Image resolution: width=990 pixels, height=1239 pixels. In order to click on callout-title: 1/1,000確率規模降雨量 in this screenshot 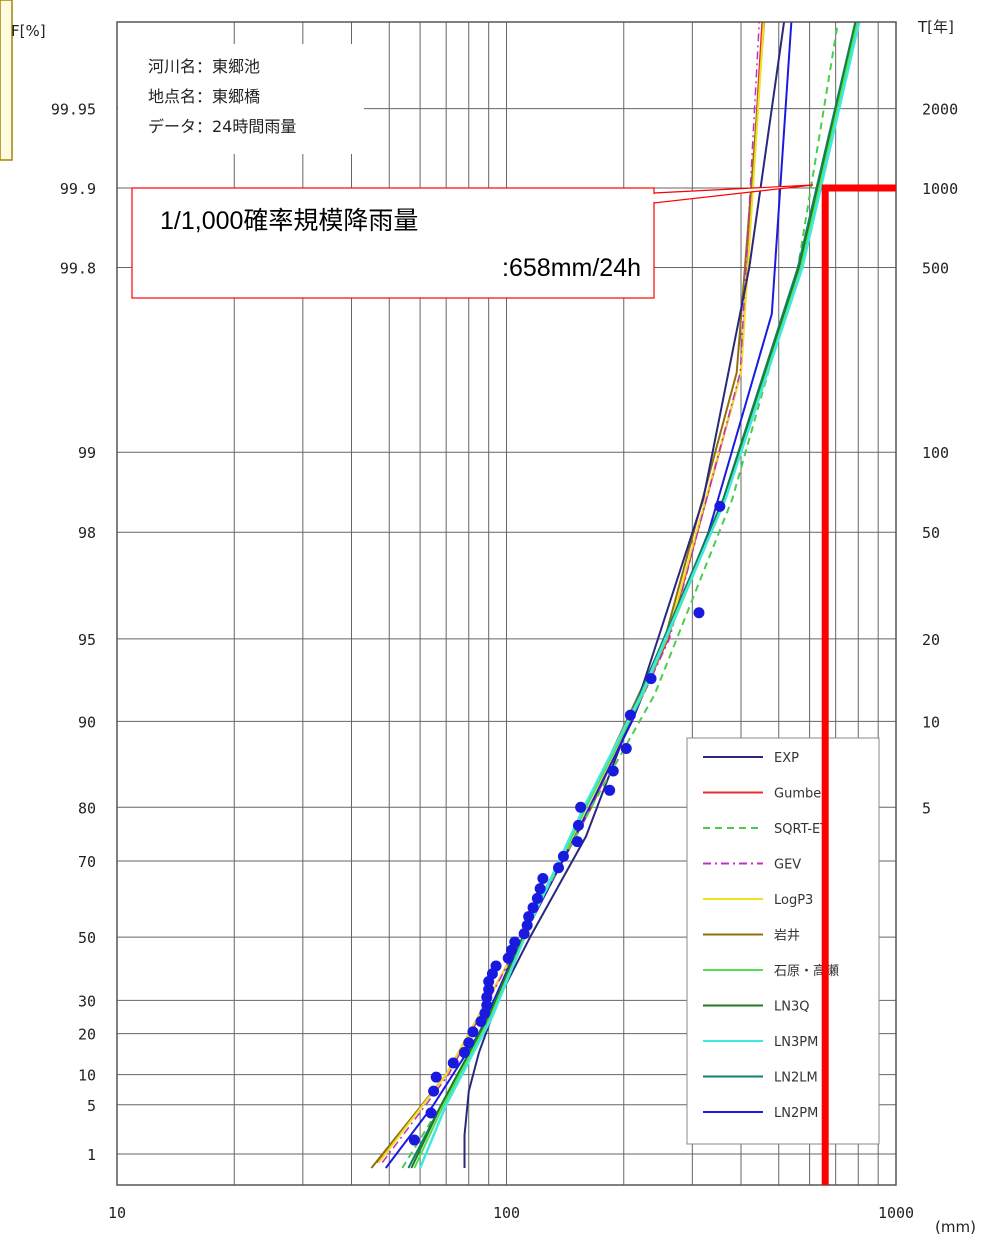, I will do `click(289, 221)`.